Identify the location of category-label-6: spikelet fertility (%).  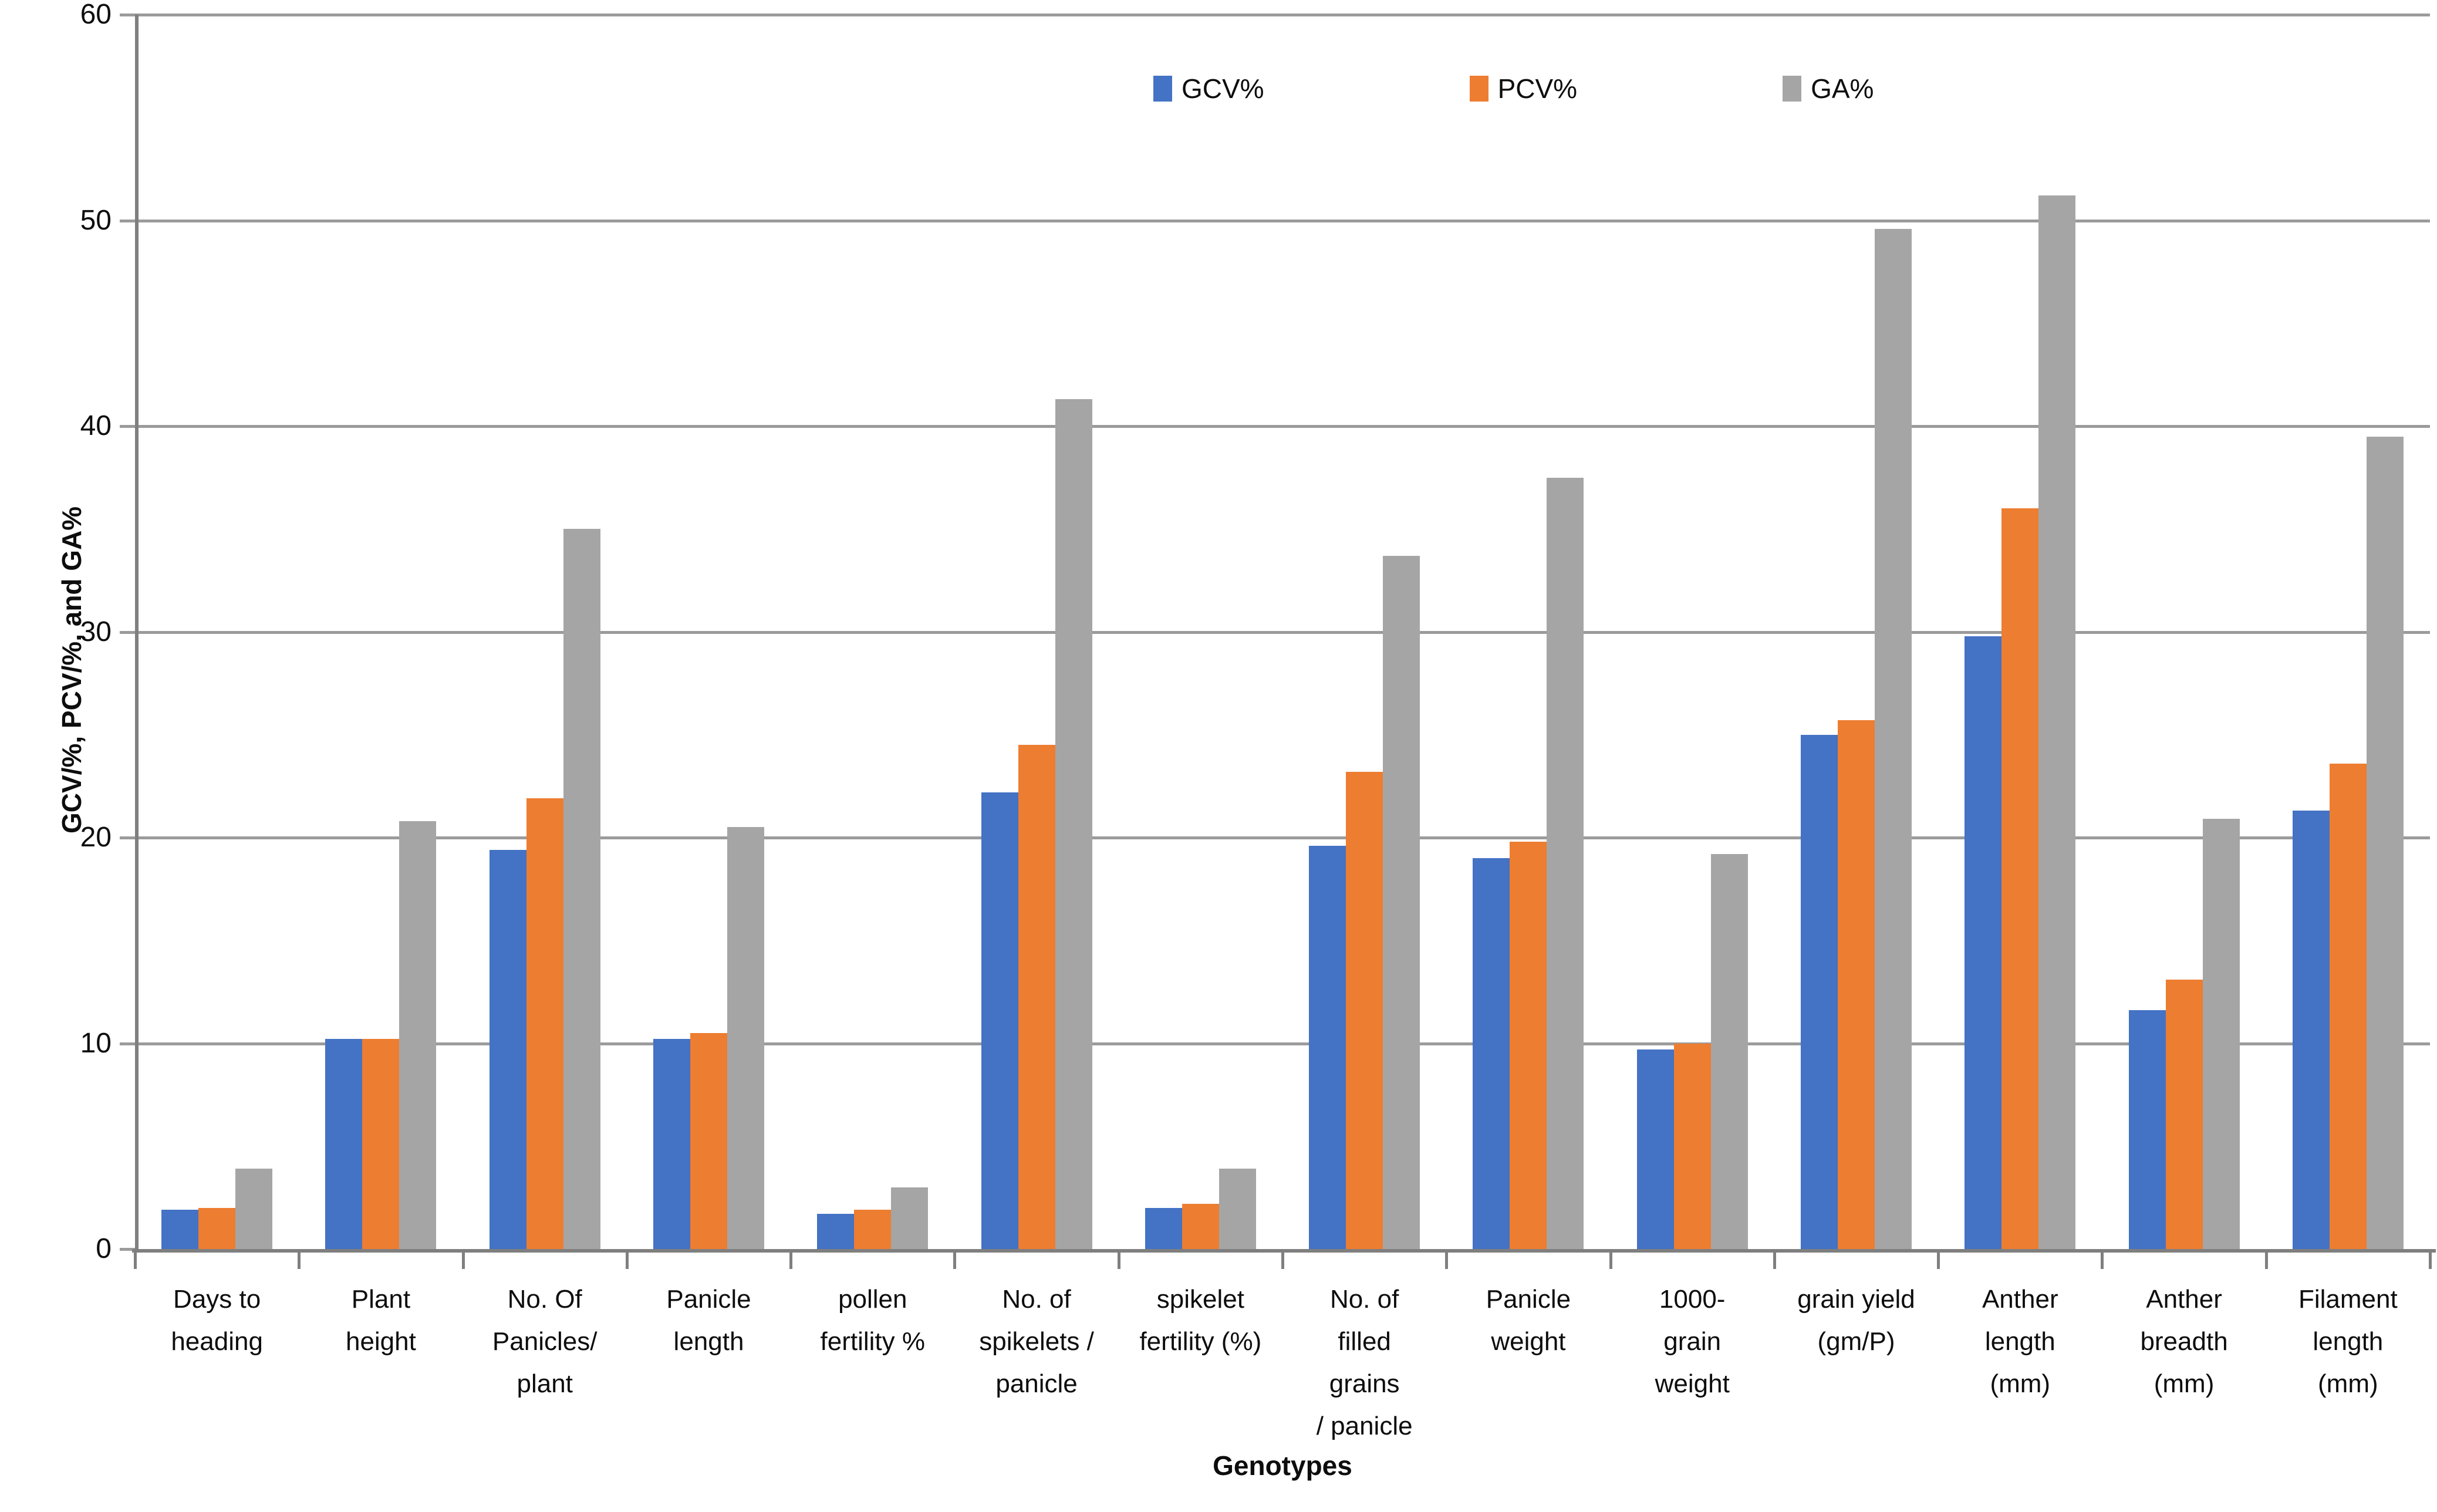
(1200, 1321).